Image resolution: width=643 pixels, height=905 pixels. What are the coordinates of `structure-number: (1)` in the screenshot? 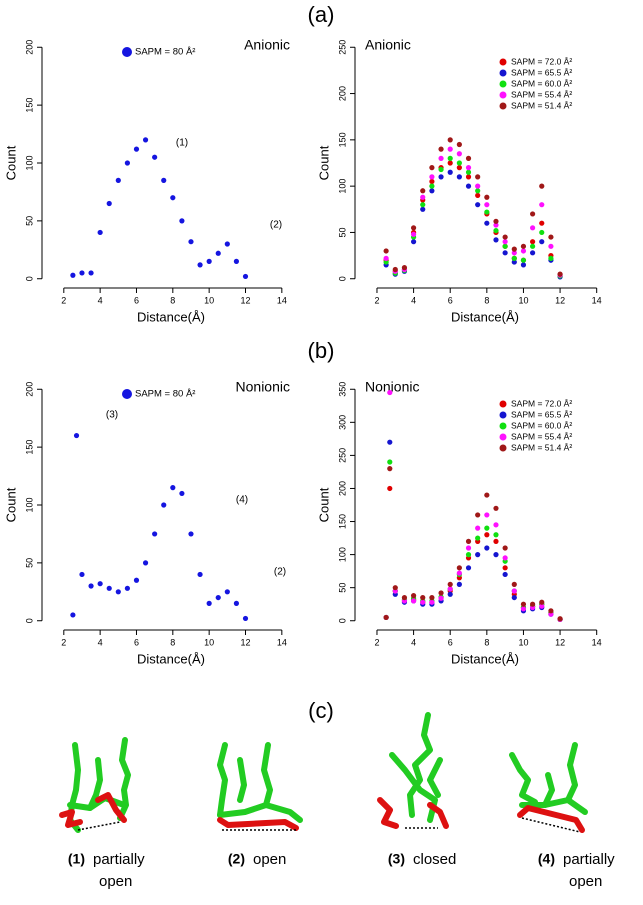 It's located at (76, 859).